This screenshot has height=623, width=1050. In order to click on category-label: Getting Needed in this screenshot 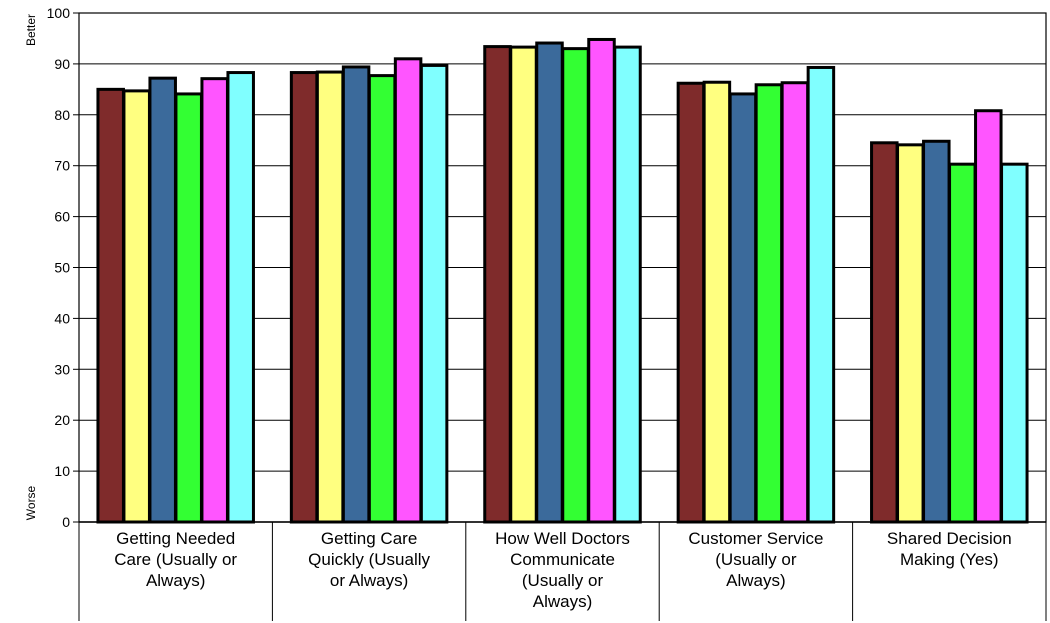, I will do `click(175, 538)`.